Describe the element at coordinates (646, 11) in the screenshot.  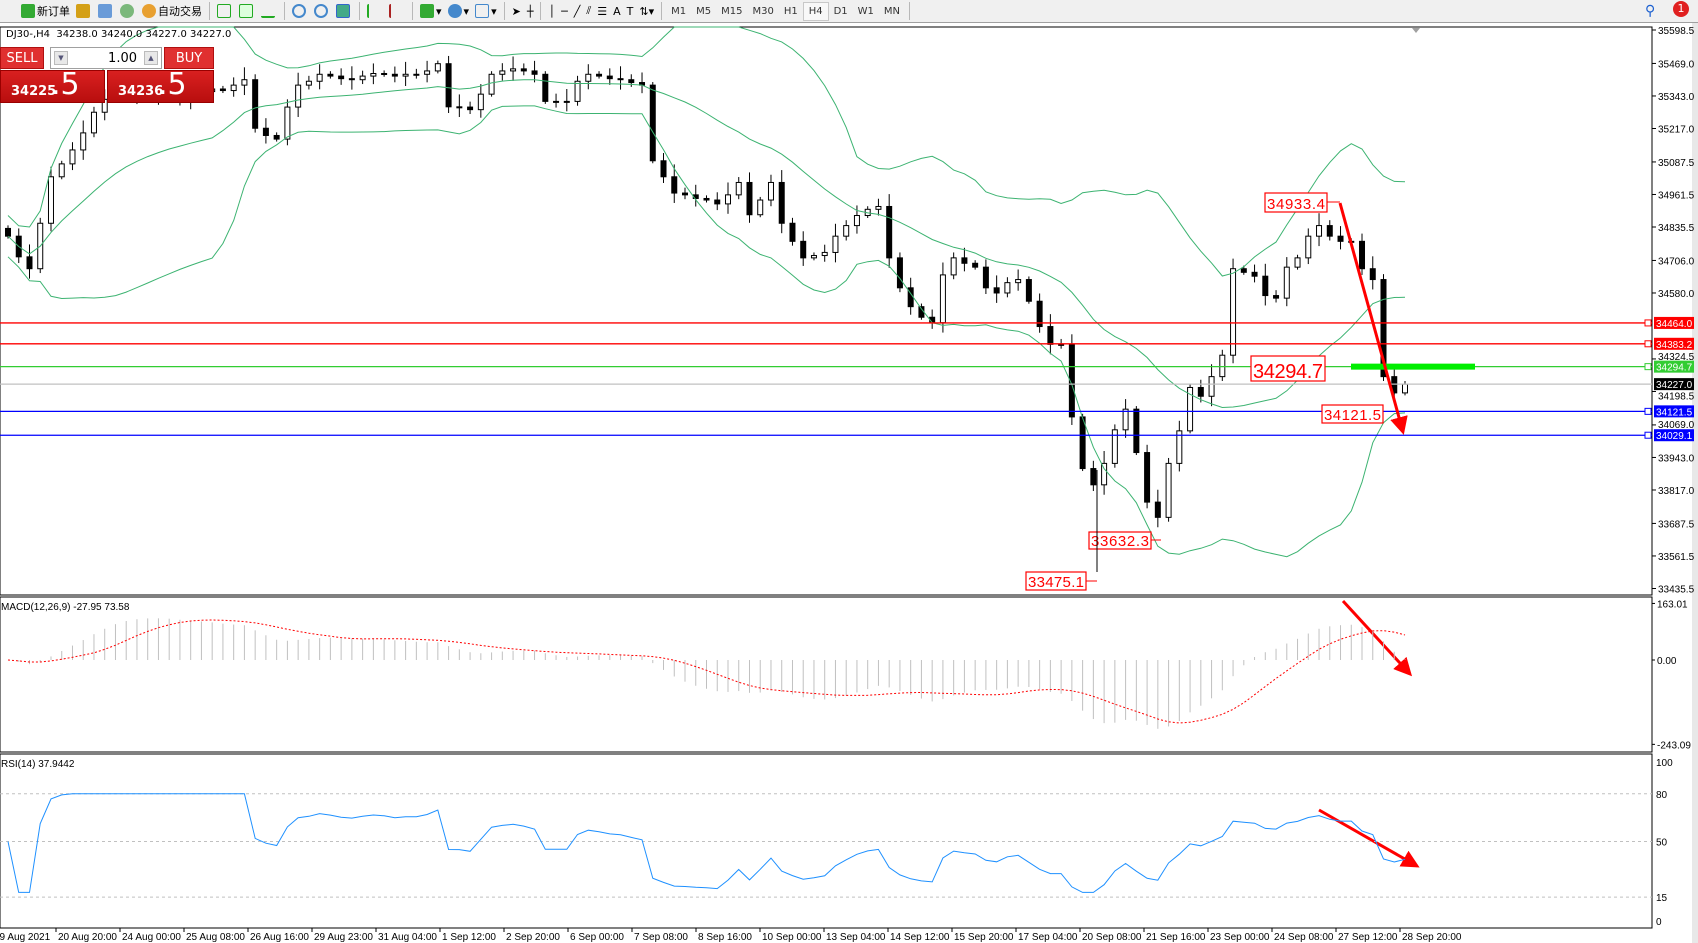
I see `arrows-button: ⇅▾` at that location.